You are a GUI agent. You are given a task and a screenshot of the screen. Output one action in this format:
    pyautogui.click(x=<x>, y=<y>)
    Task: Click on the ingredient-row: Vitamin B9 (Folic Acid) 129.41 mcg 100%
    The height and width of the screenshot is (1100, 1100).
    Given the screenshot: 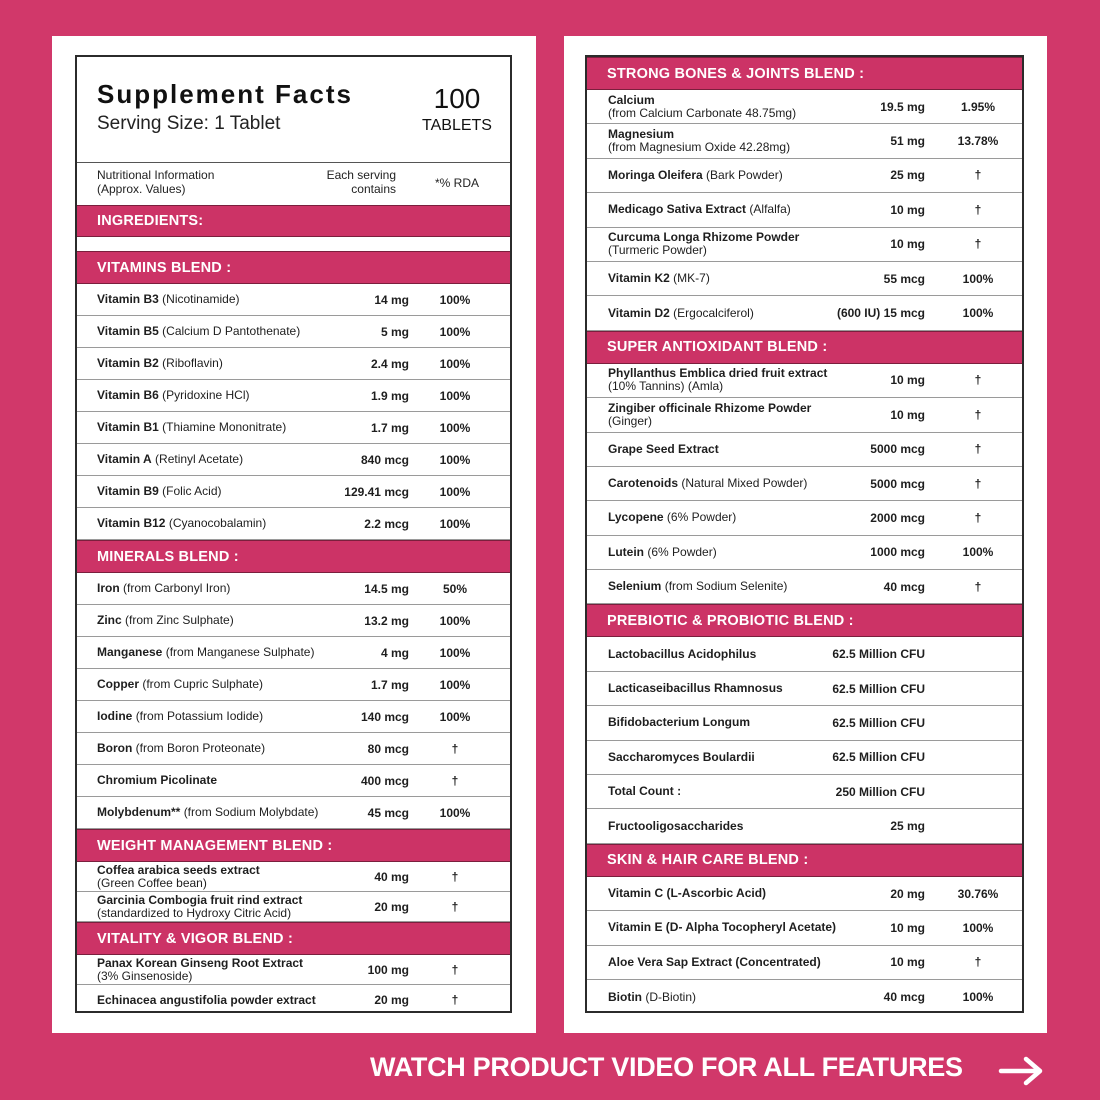 What is the action you would take?
    pyautogui.click(x=293, y=492)
    